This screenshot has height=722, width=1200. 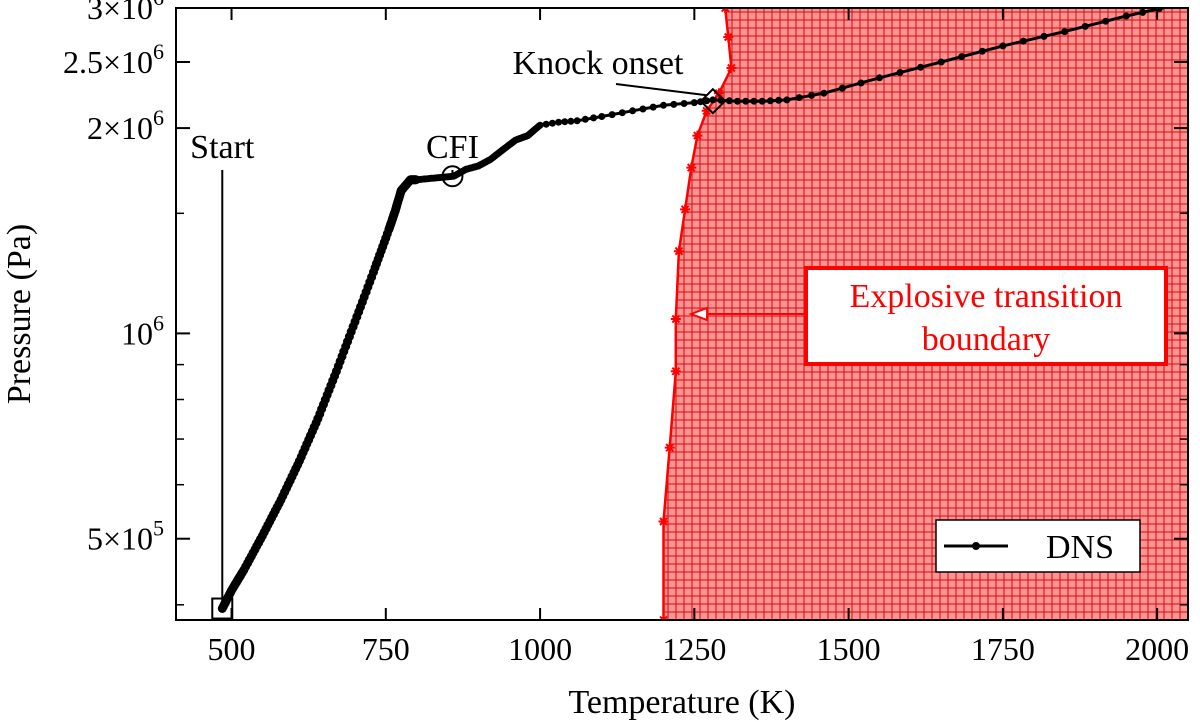 What do you see at coordinates (386, 649) in the screenshot?
I see `x-tick-label: 750` at bounding box center [386, 649].